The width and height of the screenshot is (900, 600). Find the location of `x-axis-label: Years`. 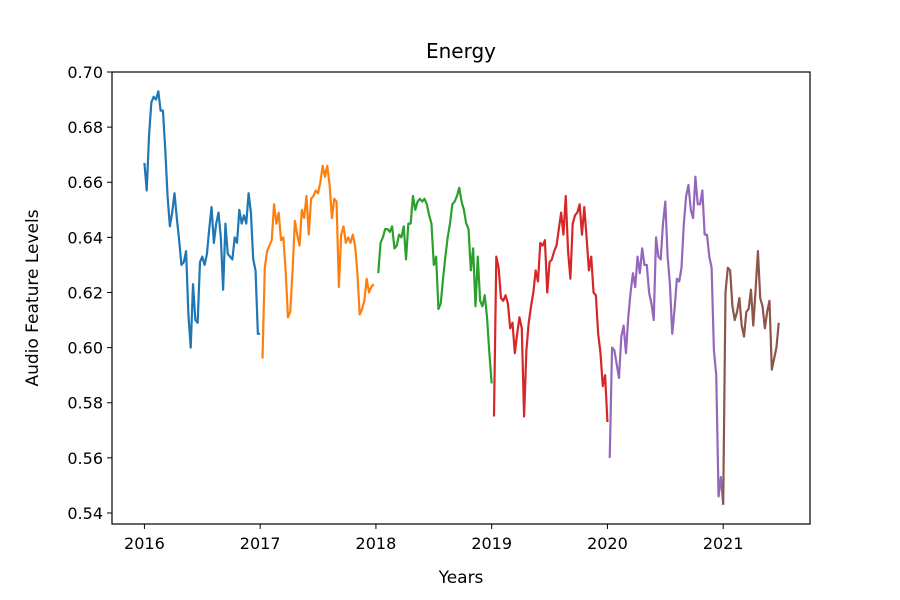

x-axis-label: Years is located at coordinates (461, 578).